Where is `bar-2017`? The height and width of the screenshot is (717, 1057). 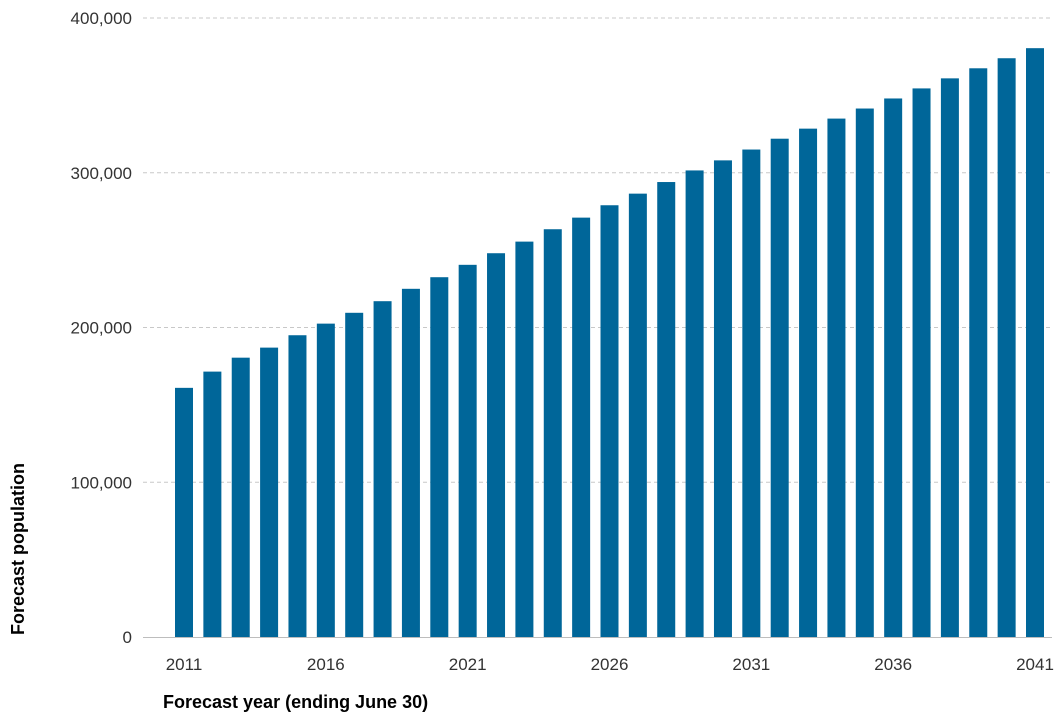
bar-2017 is located at coordinates (354, 474).